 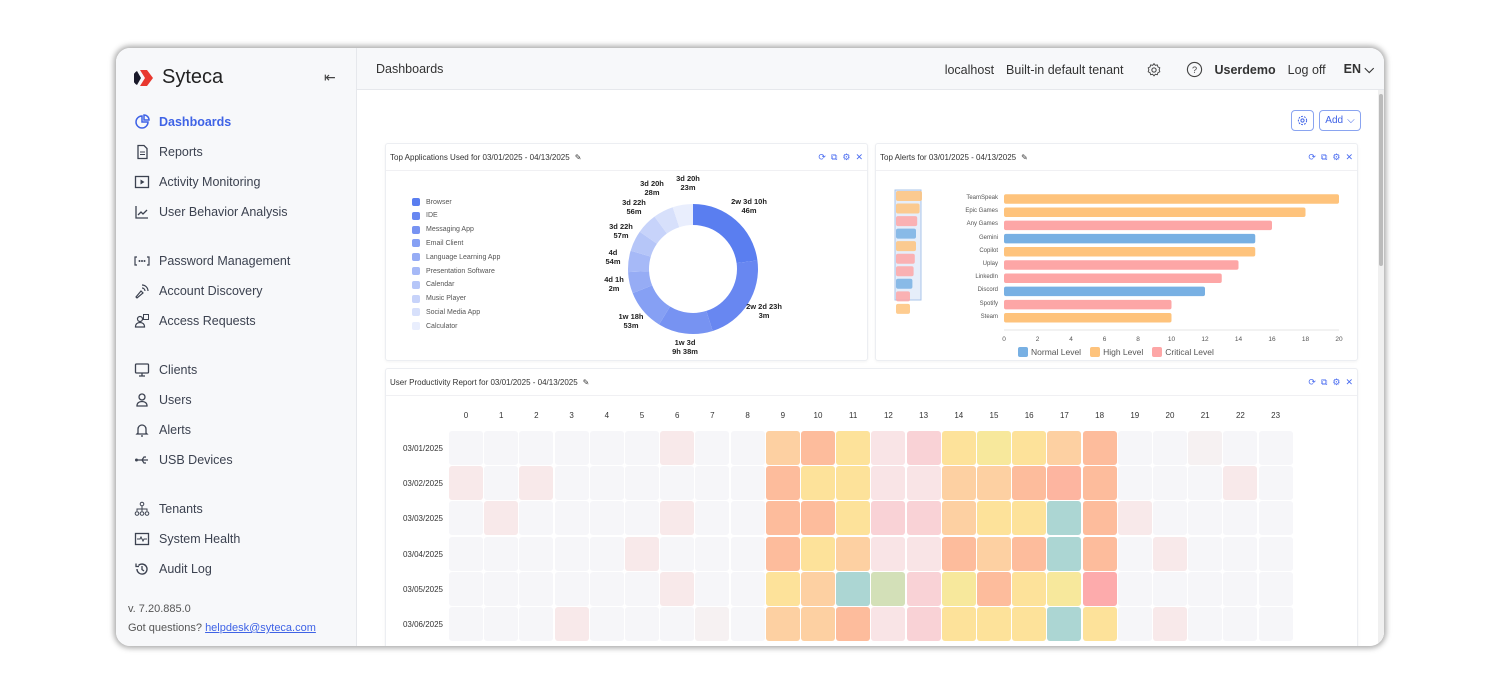 What do you see at coordinates (1183, 352) in the screenshot?
I see `legend-item: Critical Level` at bounding box center [1183, 352].